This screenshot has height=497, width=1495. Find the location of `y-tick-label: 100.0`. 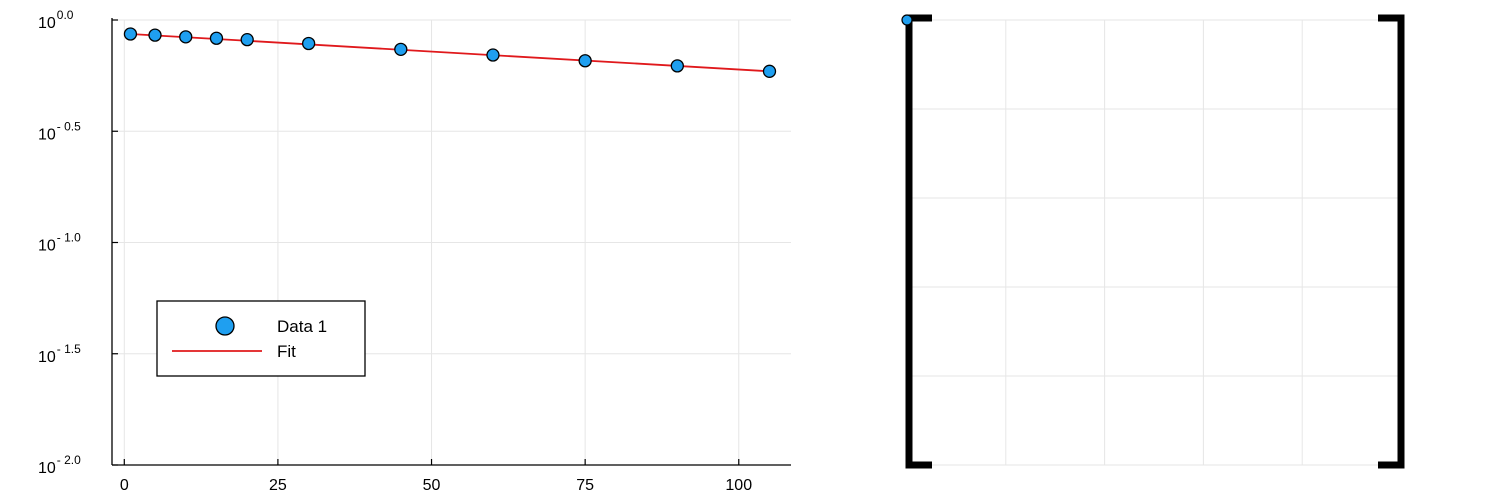

y-tick-label: 100.0 is located at coordinates (56, 20).